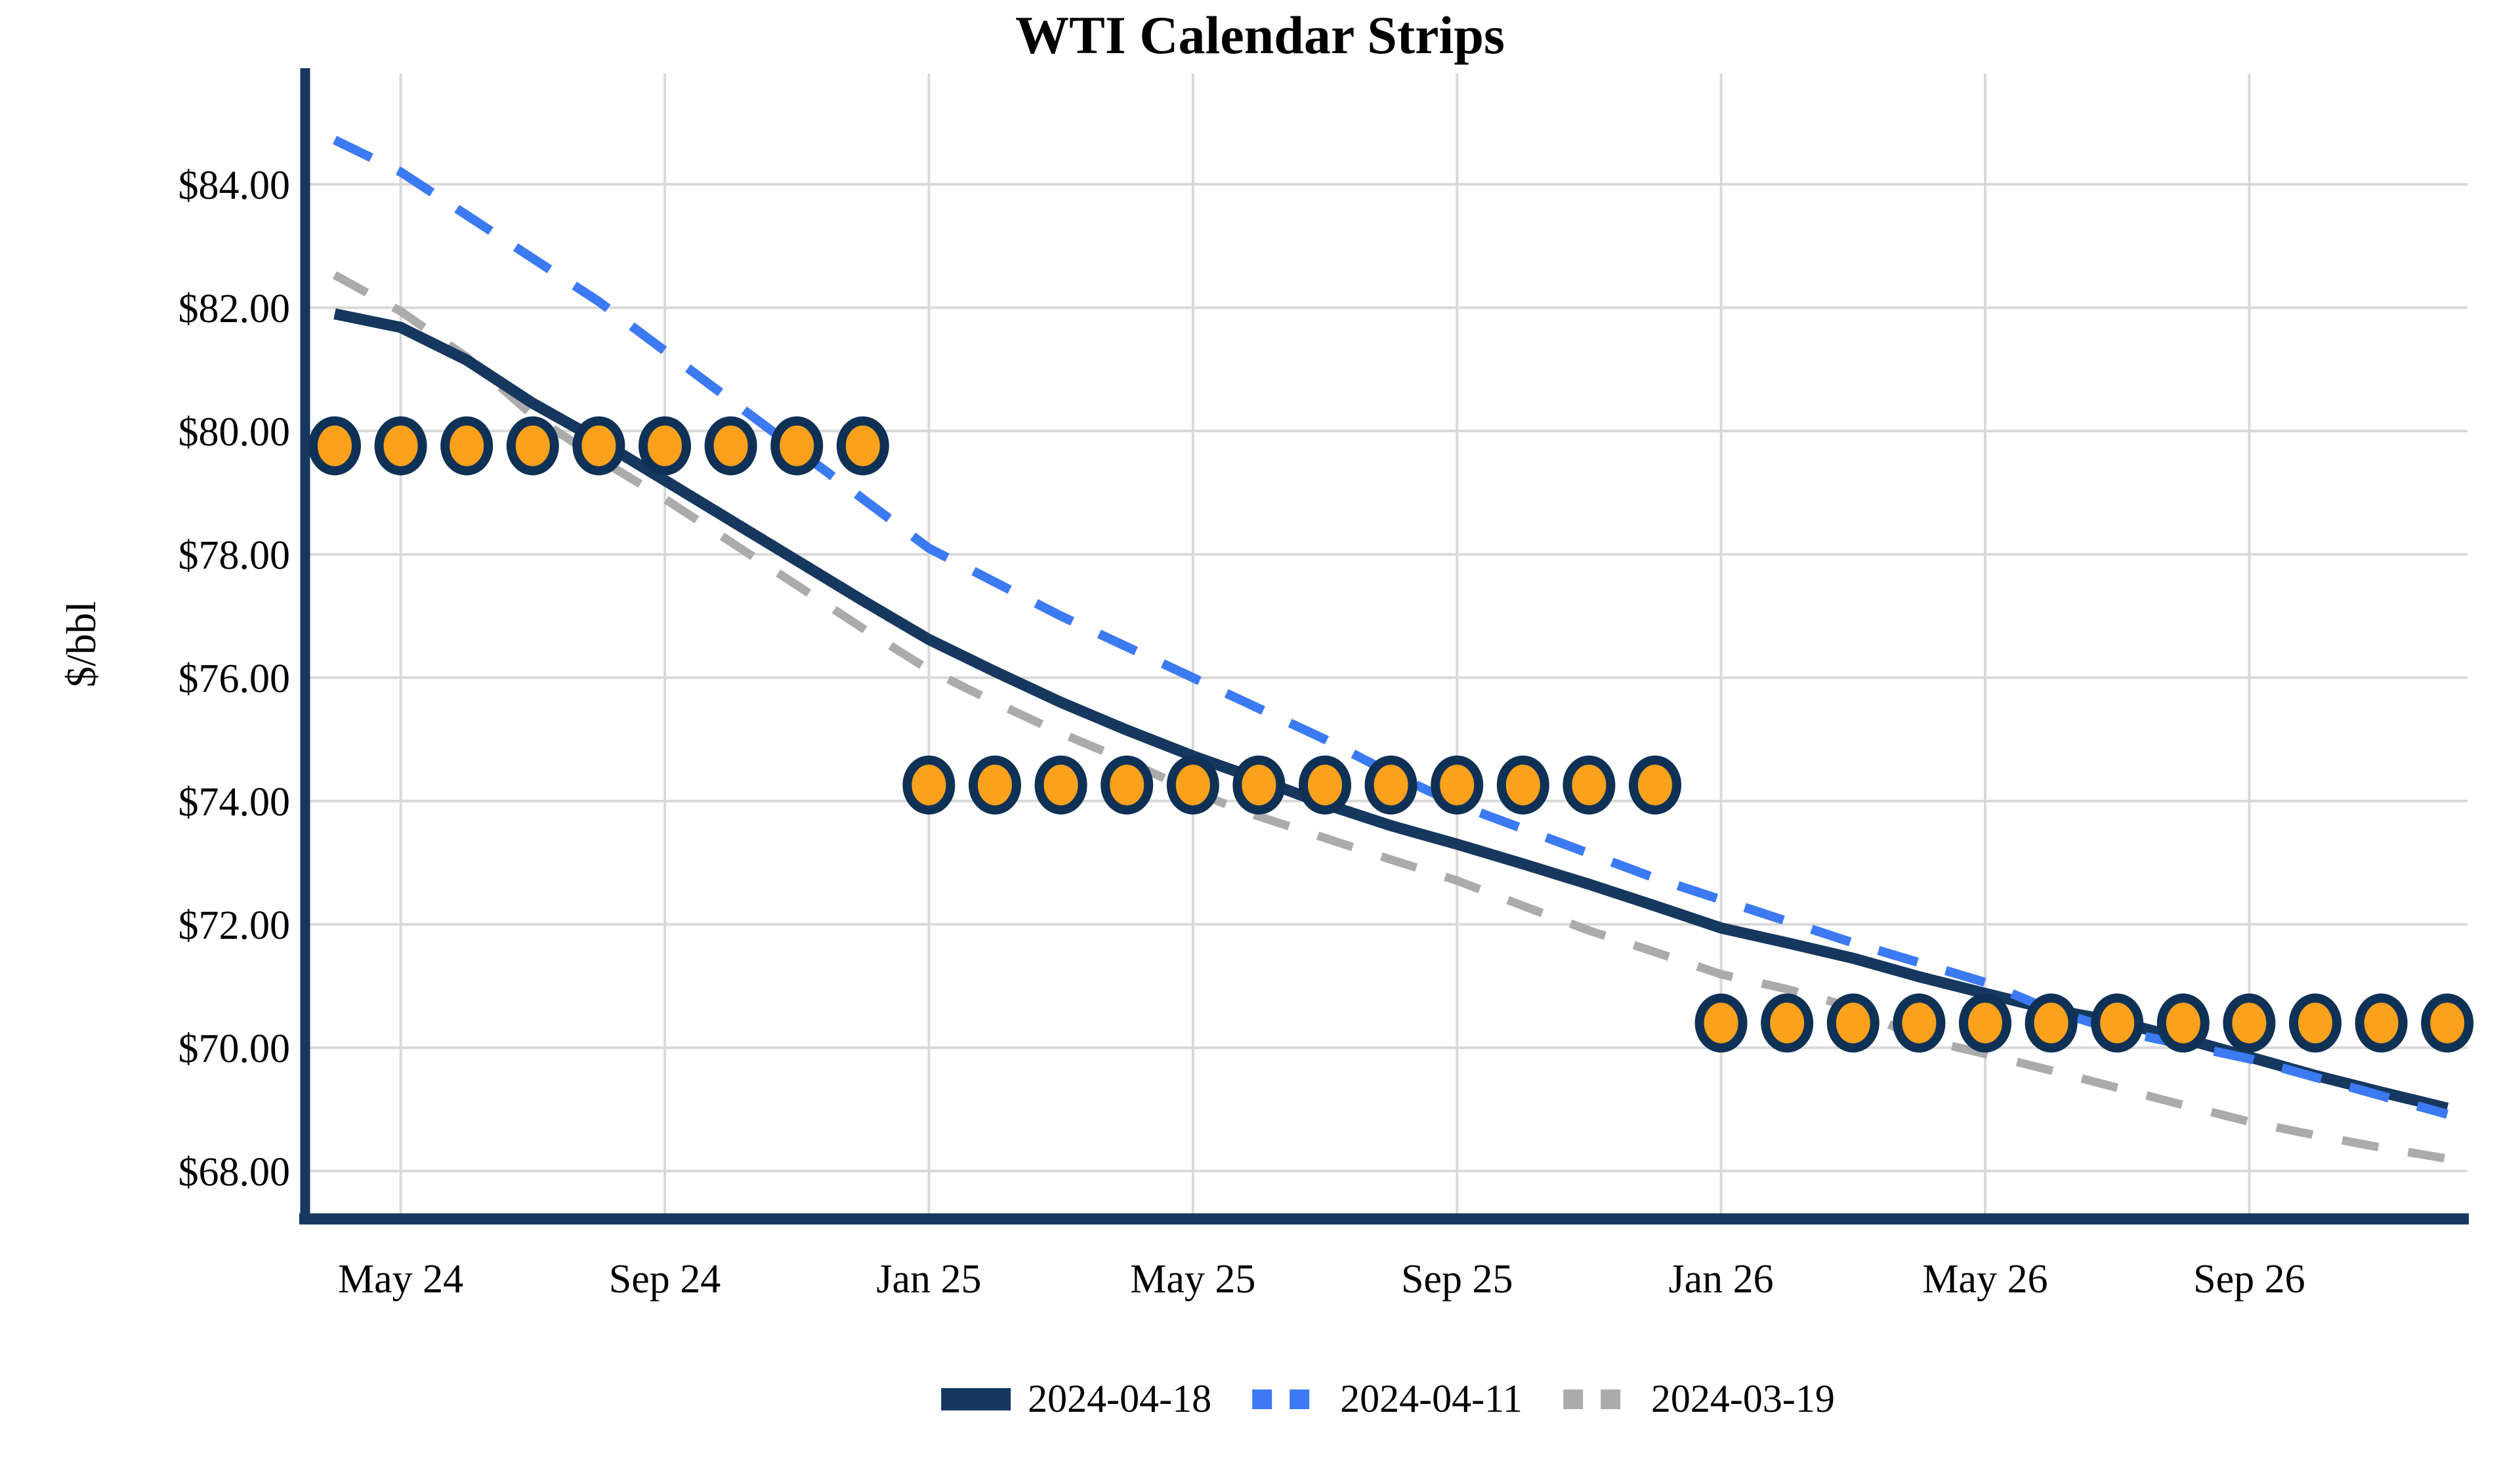 The height and width of the screenshot is (1480, 2520). Describe the element at coordinates (400, 1279) in the screenshot. I see `x-tick-label: May 24` at that location.